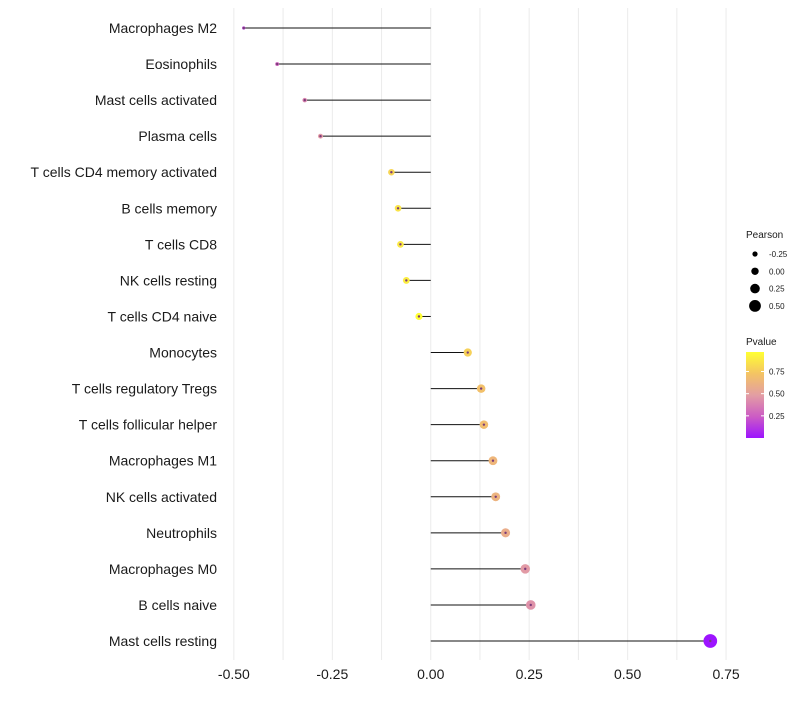 The image size is (800, 705). I want to click on legend-pearson-label: 0.50, so click(777, 306).